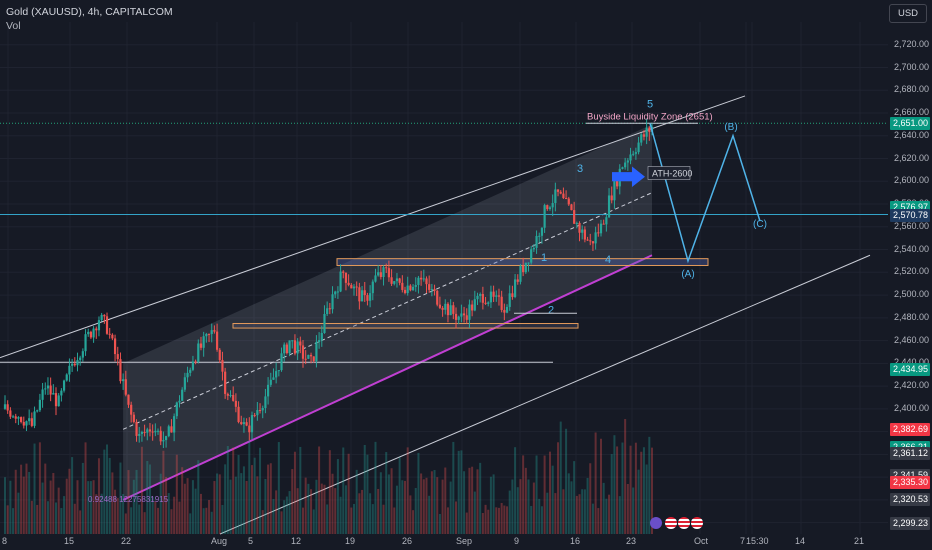 This screenshot has height=550, width=932. Describe the element at coordinates (650, 116) in the screenshot. I see `buyside-zone-label: Buyside Liquidity Zone (2651)` at that location.